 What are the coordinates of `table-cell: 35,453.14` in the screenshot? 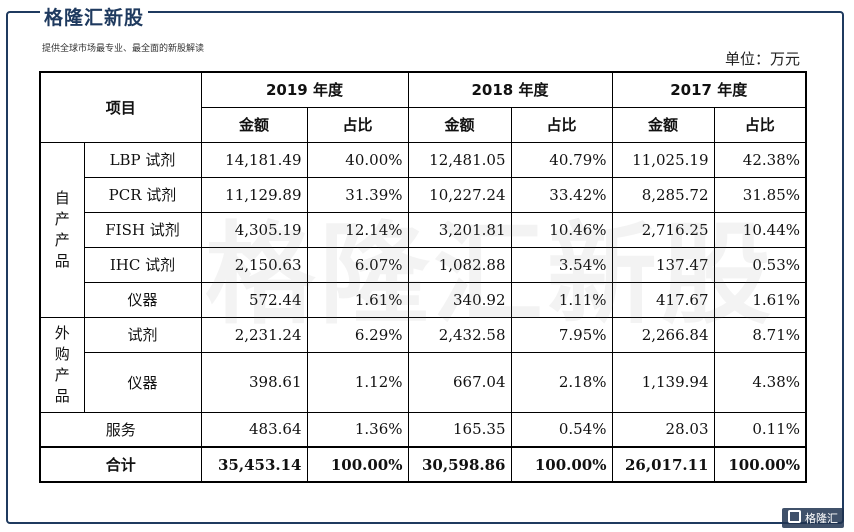 It's located at (254, 464).